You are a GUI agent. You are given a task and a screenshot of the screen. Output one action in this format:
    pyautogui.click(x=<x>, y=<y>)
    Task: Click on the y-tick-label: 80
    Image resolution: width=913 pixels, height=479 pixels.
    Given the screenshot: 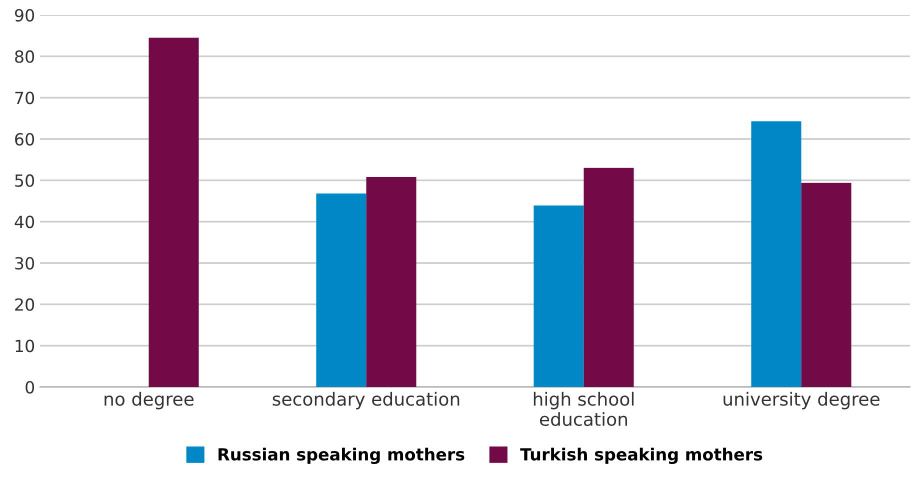 What is the action you would take?
    pyautogui.click(x=24, y=56)
    